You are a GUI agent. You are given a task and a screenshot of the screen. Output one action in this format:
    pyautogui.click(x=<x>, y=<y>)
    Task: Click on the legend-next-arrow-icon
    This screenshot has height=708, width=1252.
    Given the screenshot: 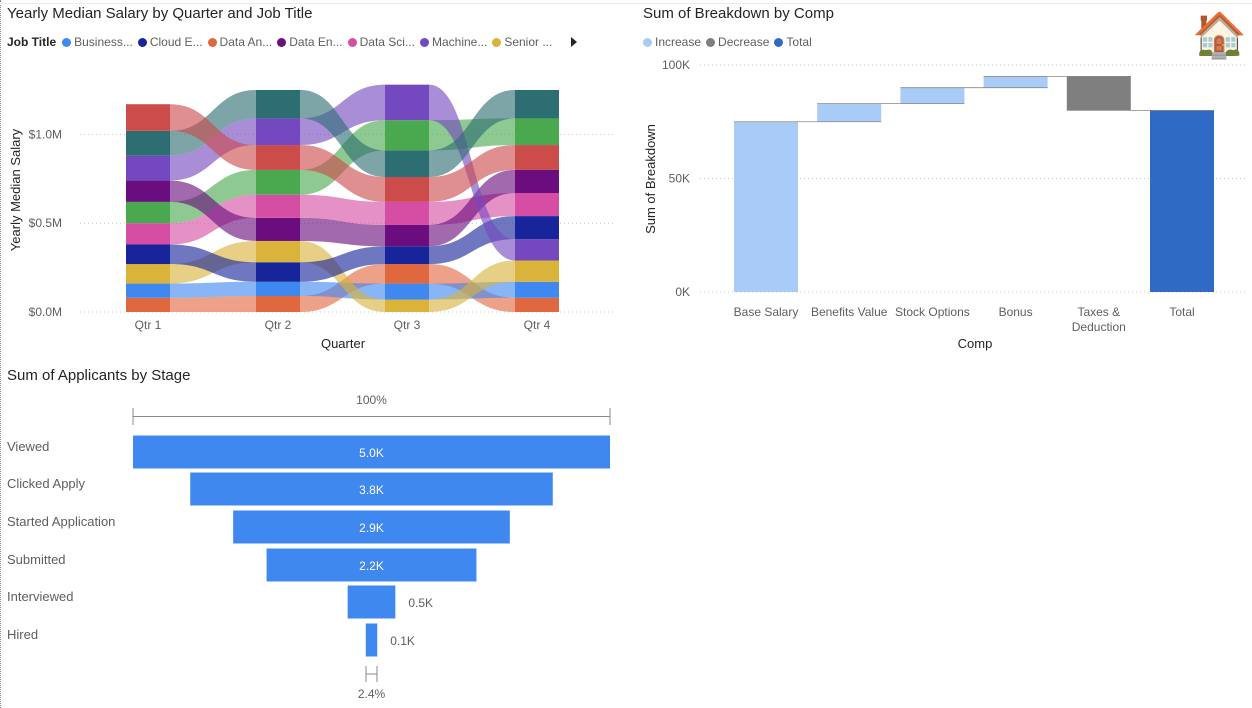 What is the action you would take?
    pyautogui.click(x=574, y=42)
    